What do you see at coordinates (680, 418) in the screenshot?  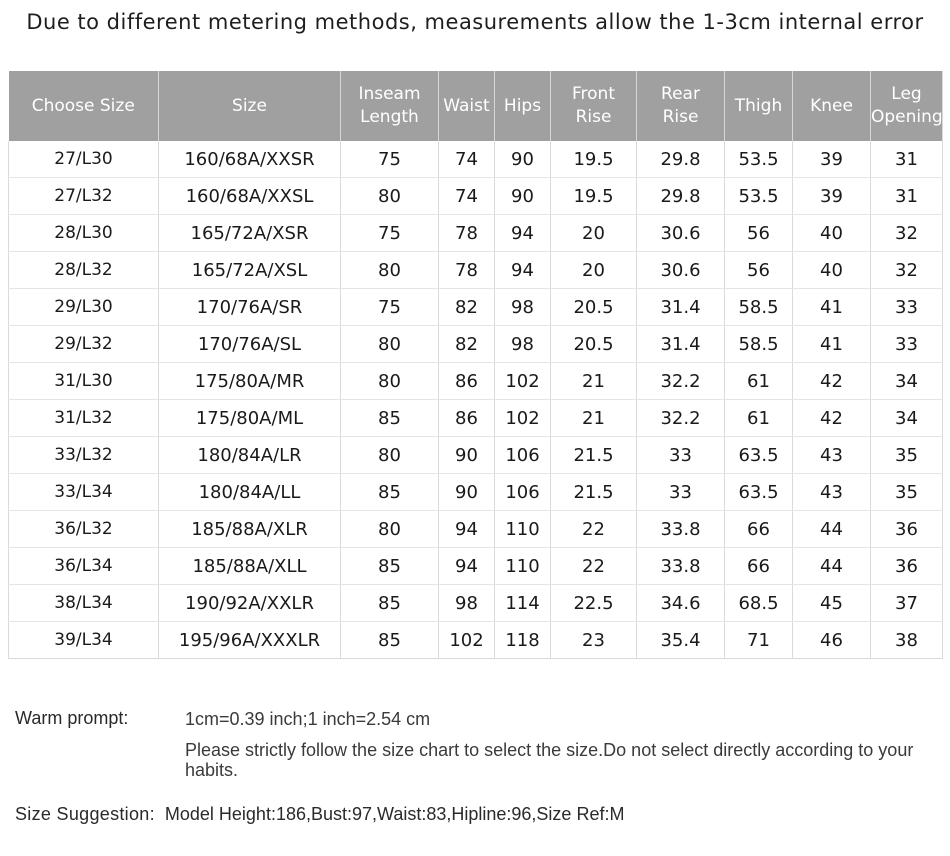 I see `measurement-cell: 32.2` at bounding box center [680, 418].